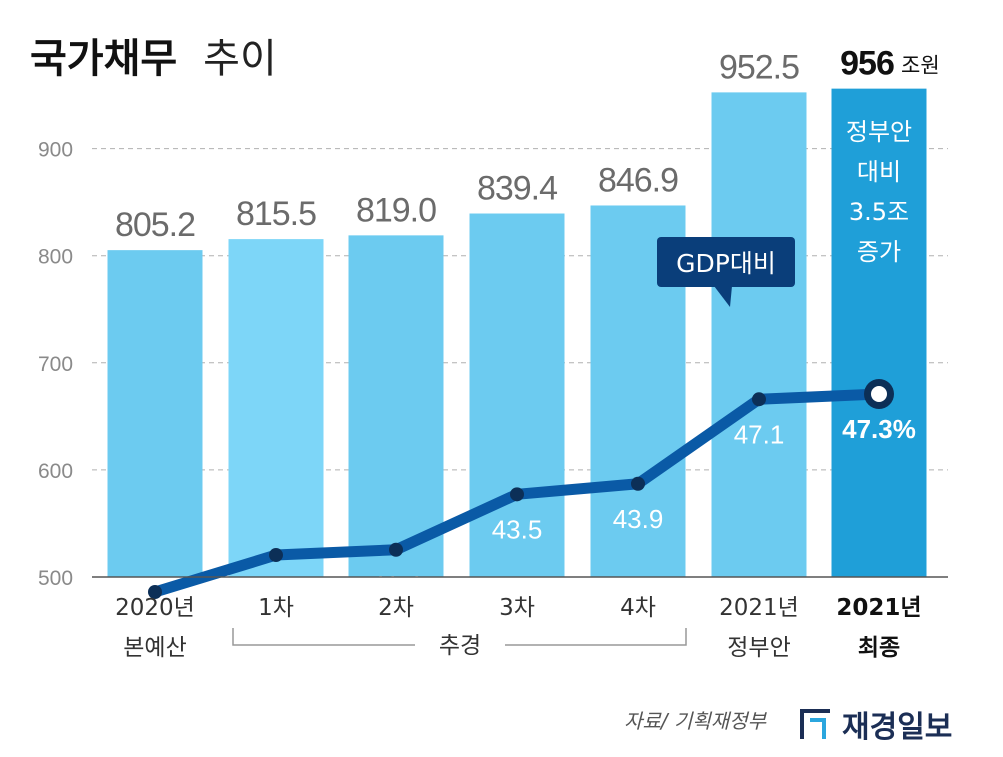 Image resolution: width=1003 pixels, height=757 pixels. I want to click on ratio-callout: GDP대비, so click(726, 272).